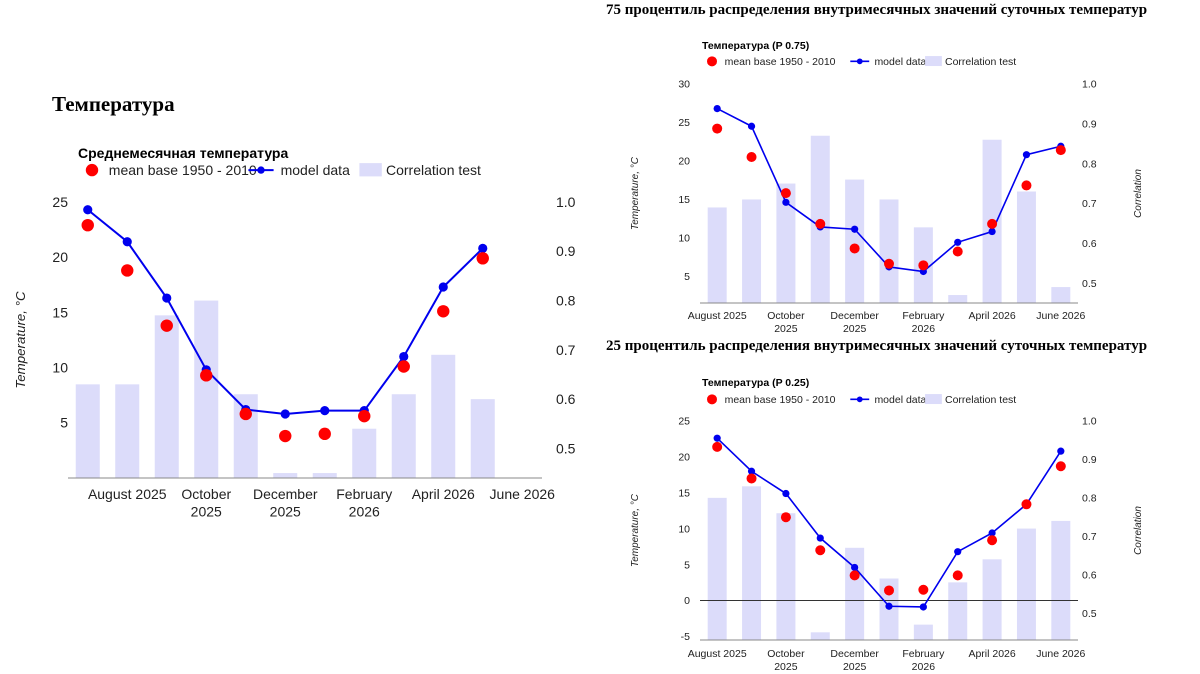  What do you see at coordinates (786, 316) in the screenshot?
I see `x-tick-label: October` at bounding box center [786, 316].